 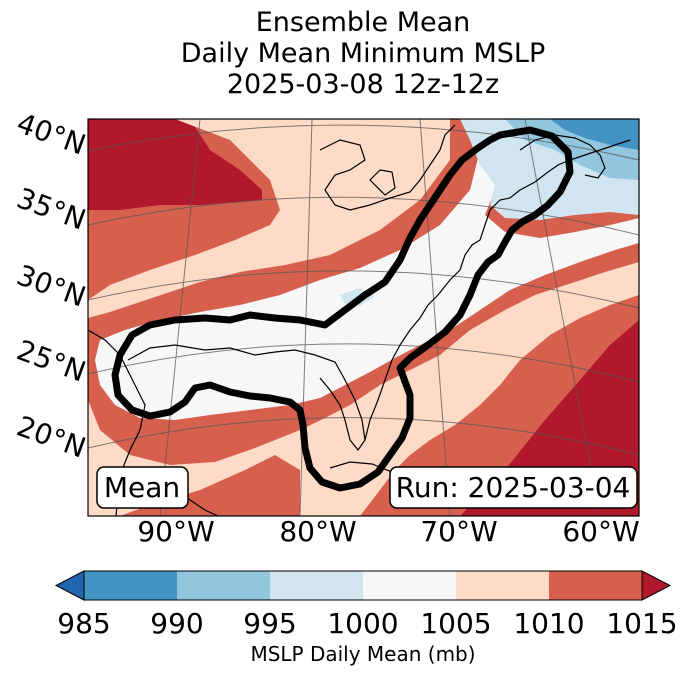 I want to click on lat-label-40n: 40°N, so click(x=51, y=133).